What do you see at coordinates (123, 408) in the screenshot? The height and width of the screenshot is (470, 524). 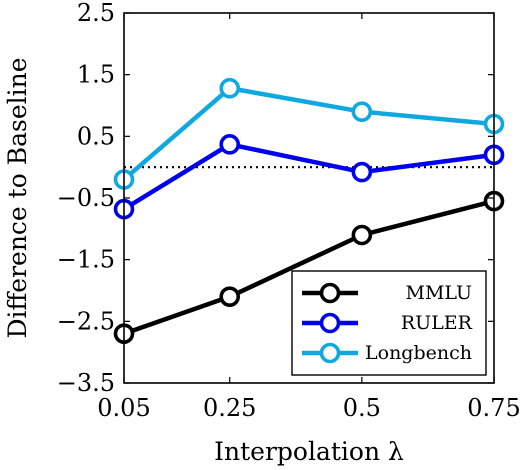 I see `x-tick-label: 0.05` at bounding box center [123, 408].